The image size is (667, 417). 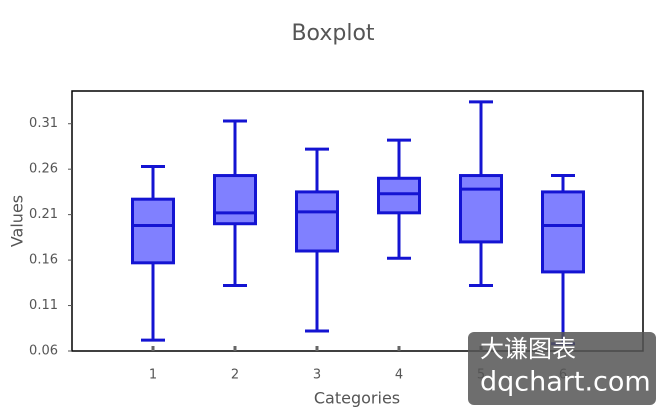 I want to click on y-tick-label: 0.16, so click(x=43, y=260).